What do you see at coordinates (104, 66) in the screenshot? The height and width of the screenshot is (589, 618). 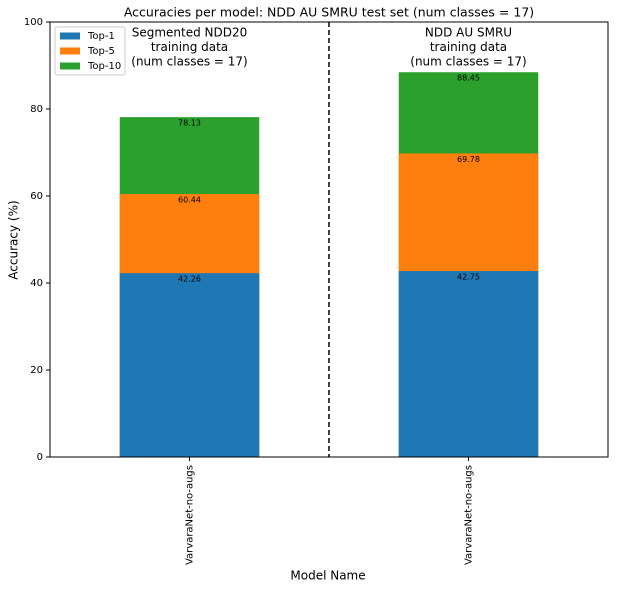 I see `legend-label: Top-10` at bounding box center [104, 66].